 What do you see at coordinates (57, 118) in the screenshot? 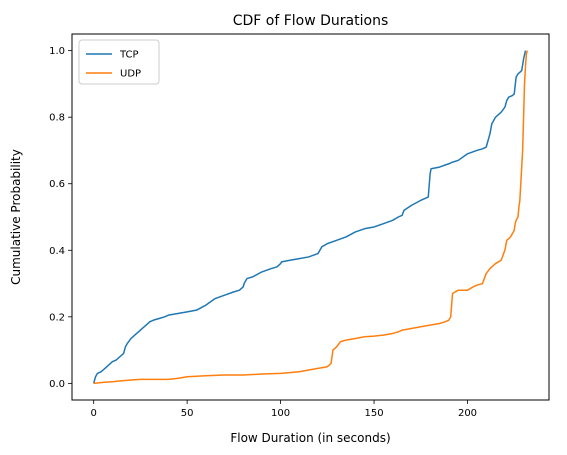
I see `y-tick-label: 0.8` at bounding box center [57, 118].